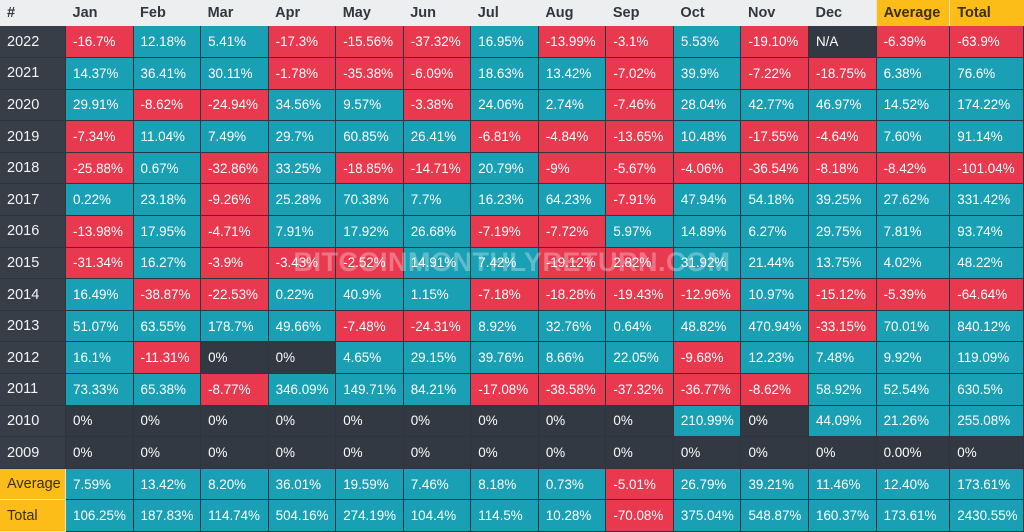  I want to click on cell-2016-jan: -13.98%, so click(99, 231).